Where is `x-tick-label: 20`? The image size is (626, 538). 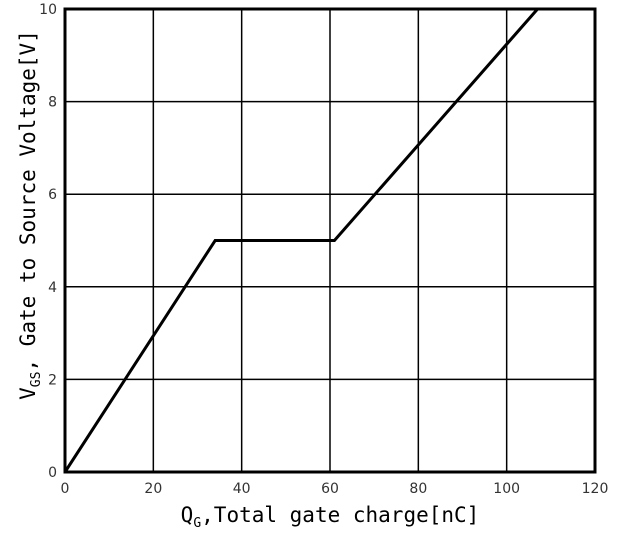 x-tick-label: 20 is located at coordinates (153, 489).